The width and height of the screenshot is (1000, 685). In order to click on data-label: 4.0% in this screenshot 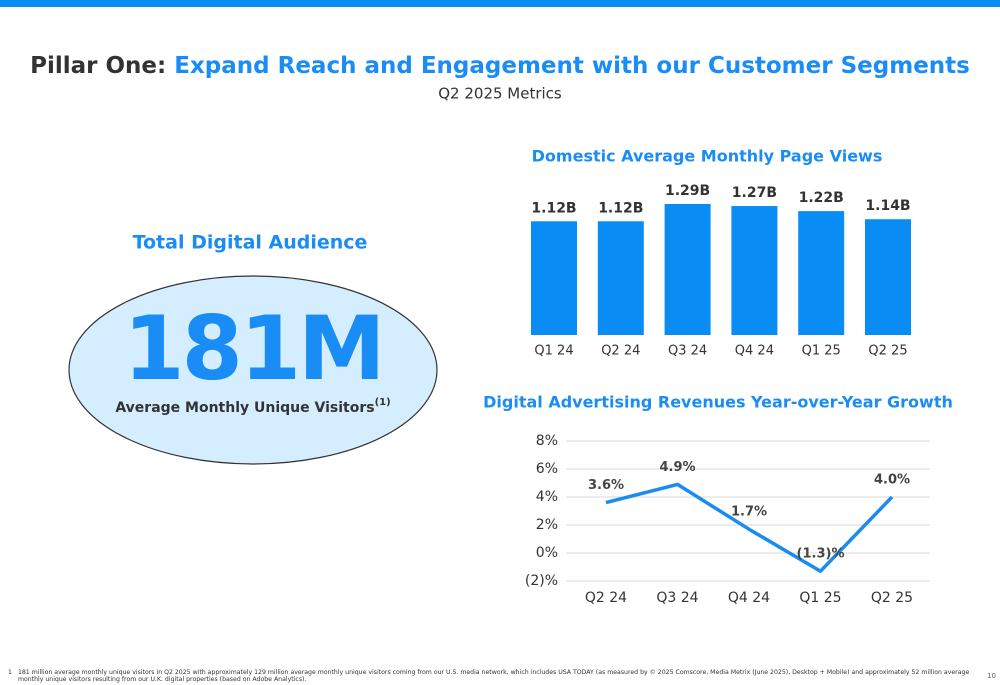, I will do `click(892, 480)`.